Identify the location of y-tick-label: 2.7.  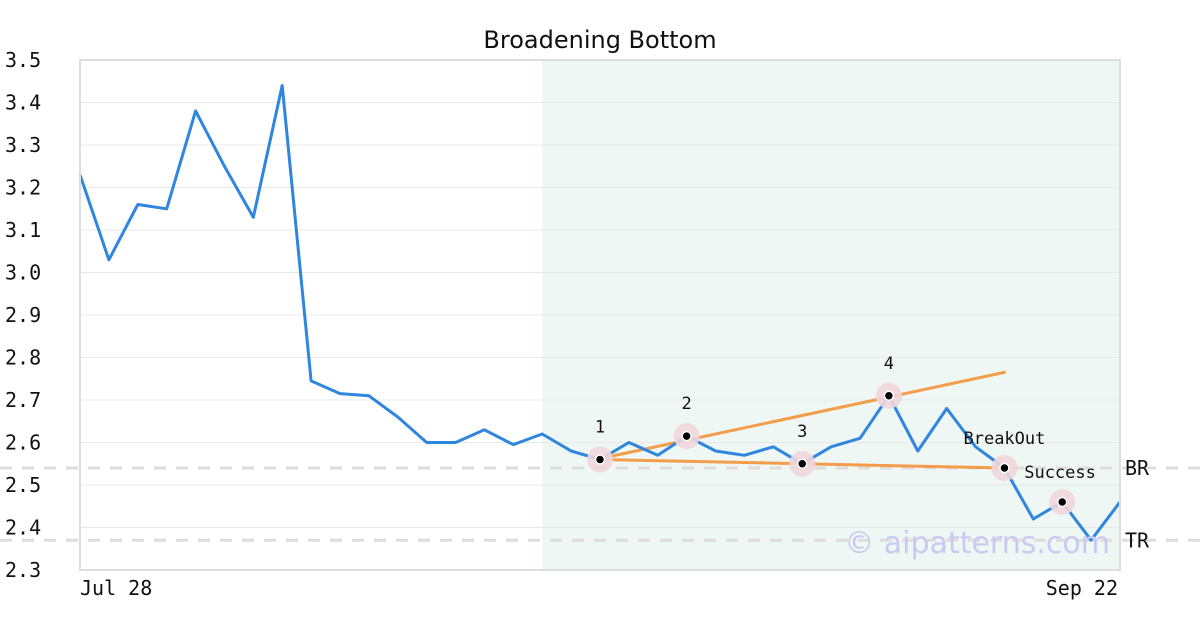
(23, 400).